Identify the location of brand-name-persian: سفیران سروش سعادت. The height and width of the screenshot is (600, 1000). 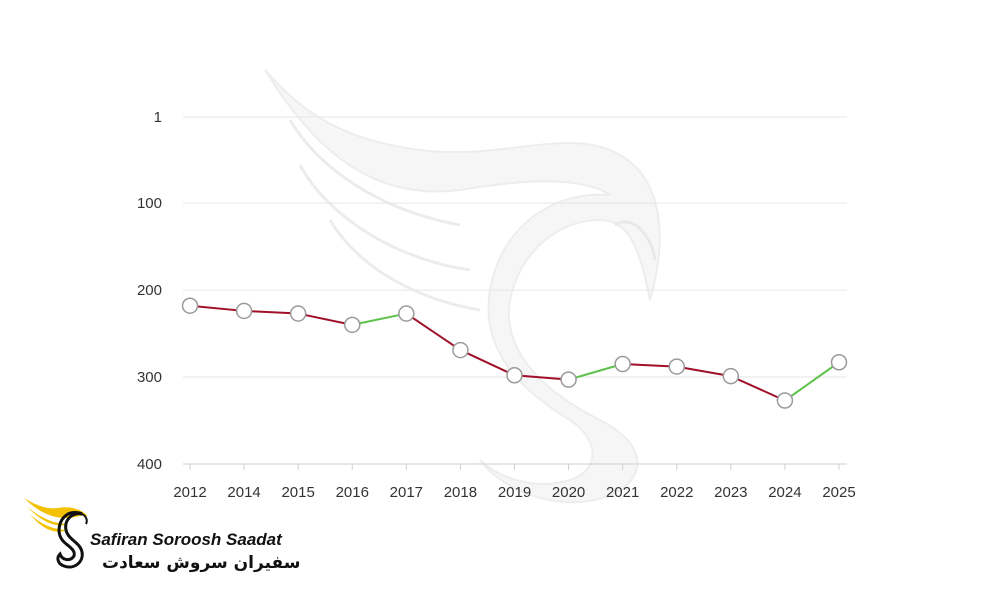
(201, 563).